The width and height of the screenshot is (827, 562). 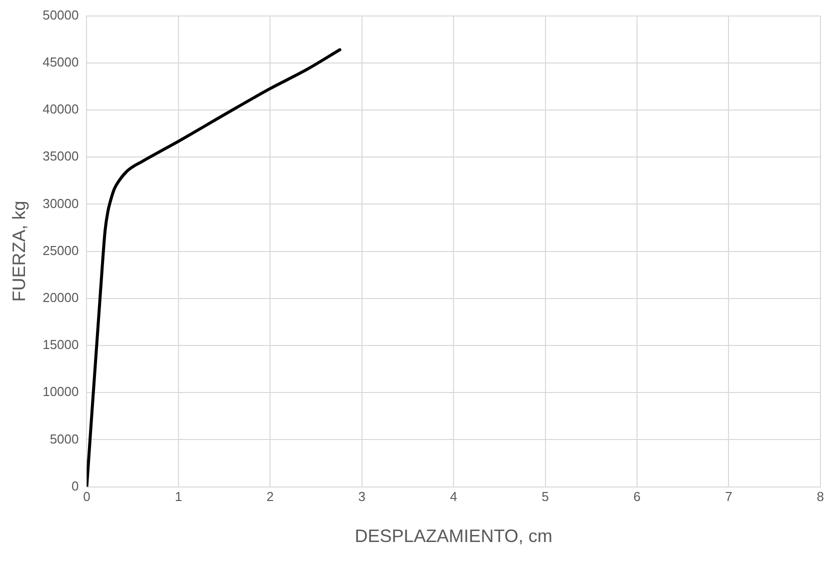 I want to click on y-tick-label: 50000, so click(x=60, y=14).